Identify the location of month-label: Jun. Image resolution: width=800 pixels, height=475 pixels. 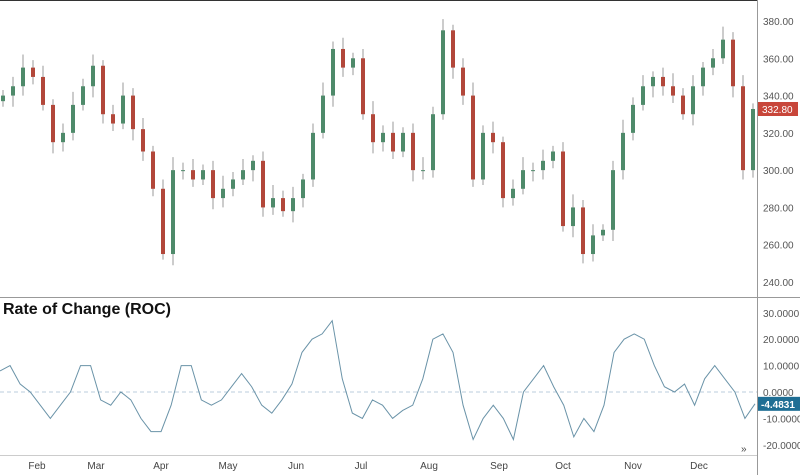
(296, 466).